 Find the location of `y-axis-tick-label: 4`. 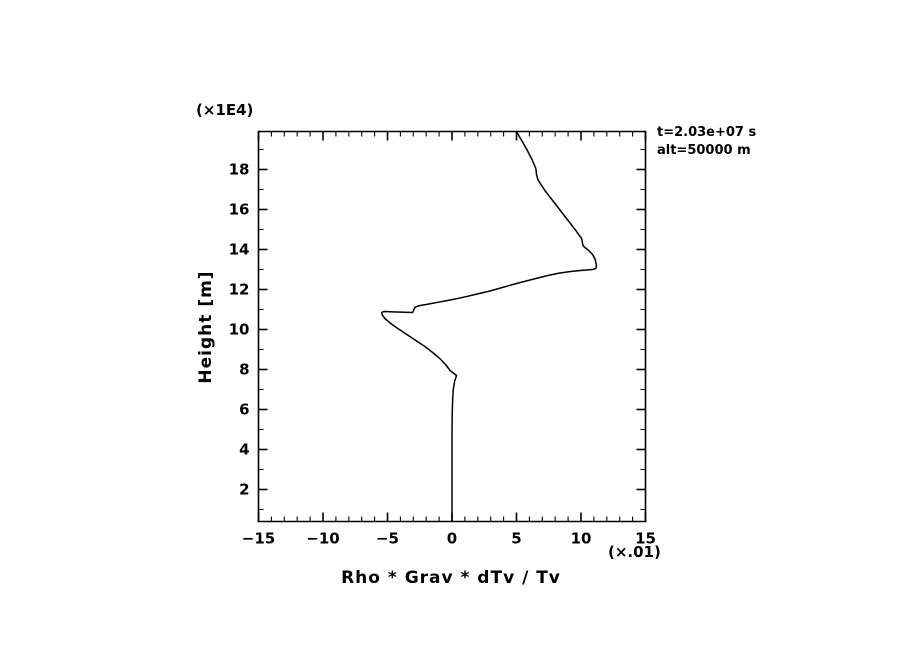

y-axis-tick-label: 4 is located at coordinates (244, 450).